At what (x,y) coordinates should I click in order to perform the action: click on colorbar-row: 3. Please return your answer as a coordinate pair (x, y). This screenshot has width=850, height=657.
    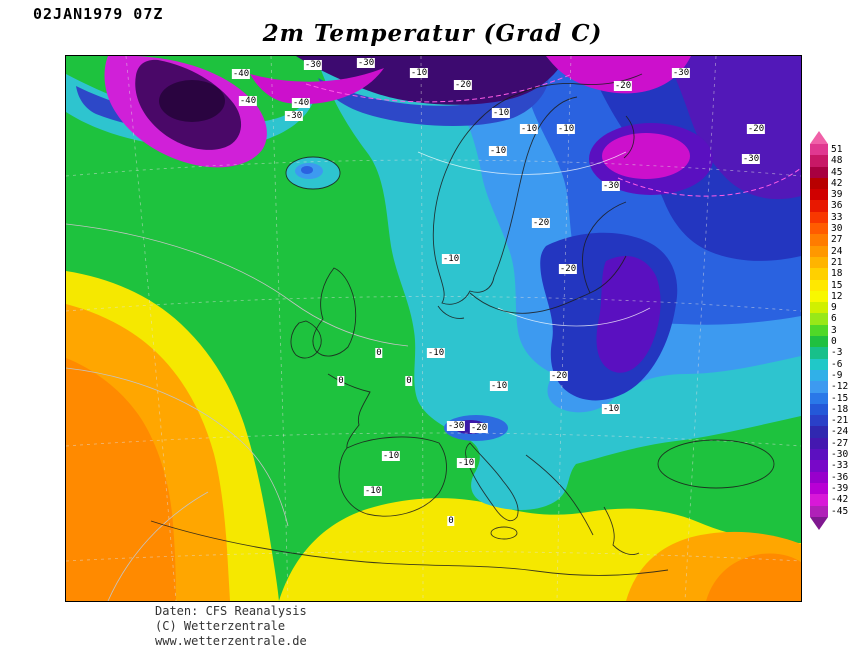
    Looking at the image, I should click on (829, 330).